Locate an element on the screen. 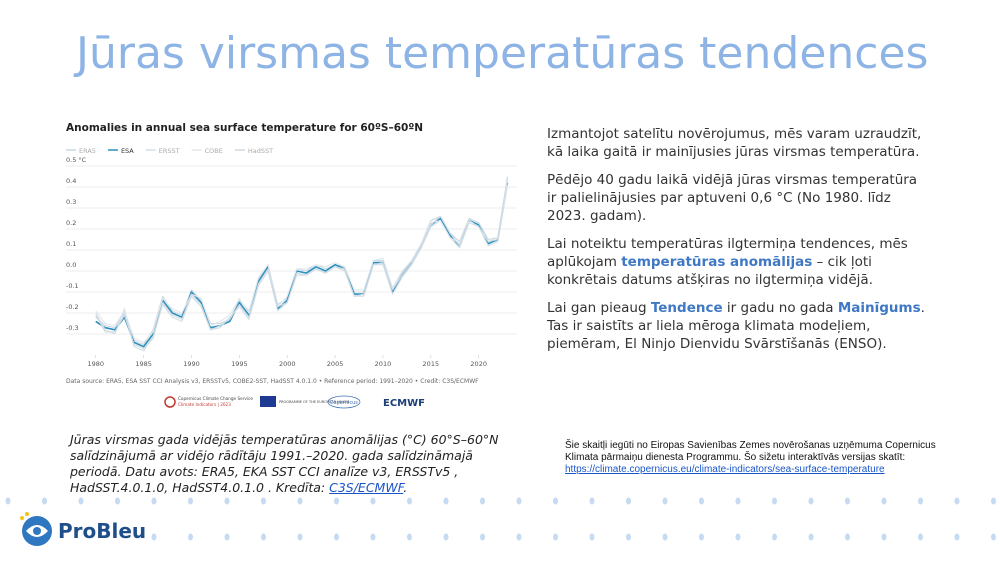  logo-text: ECMWF is located at coordinates (404, 403).